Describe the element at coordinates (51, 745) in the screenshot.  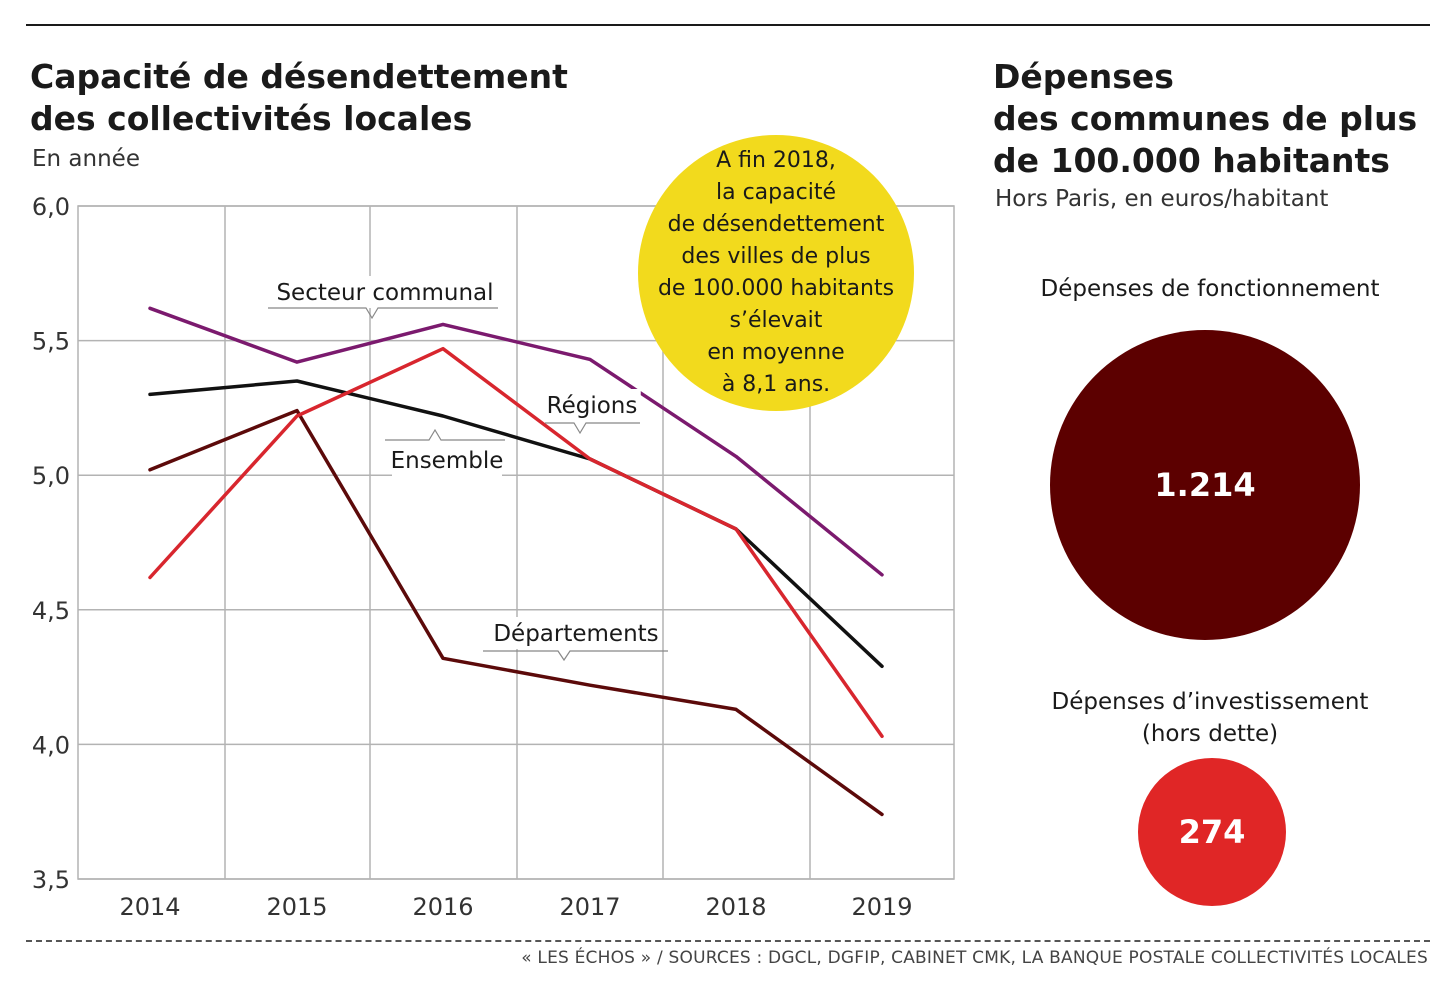
I see `y-tick-label: 4,0` at that location.